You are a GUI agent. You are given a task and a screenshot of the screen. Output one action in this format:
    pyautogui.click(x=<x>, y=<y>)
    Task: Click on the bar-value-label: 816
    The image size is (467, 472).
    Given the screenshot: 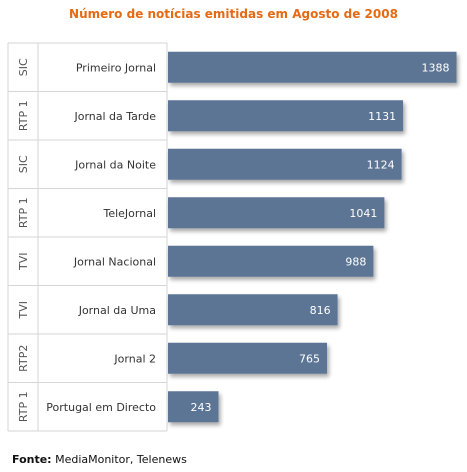 What is the action you would take?
    pyautogui.click(x=320, y=310)
    